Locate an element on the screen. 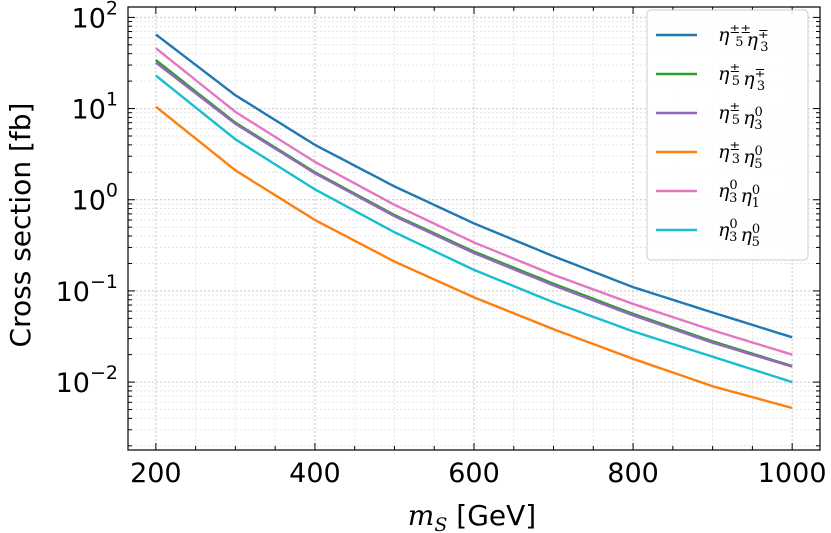 The width and height of the screenshot is (831, 533). legend: η±± 5 η∓ 3 η± 5 η∓ 3 η± 5 η0 3 η± 3 η0 5 η0 3 η0 1 η0 3 η0 5 is located at coordinates (727, 135).